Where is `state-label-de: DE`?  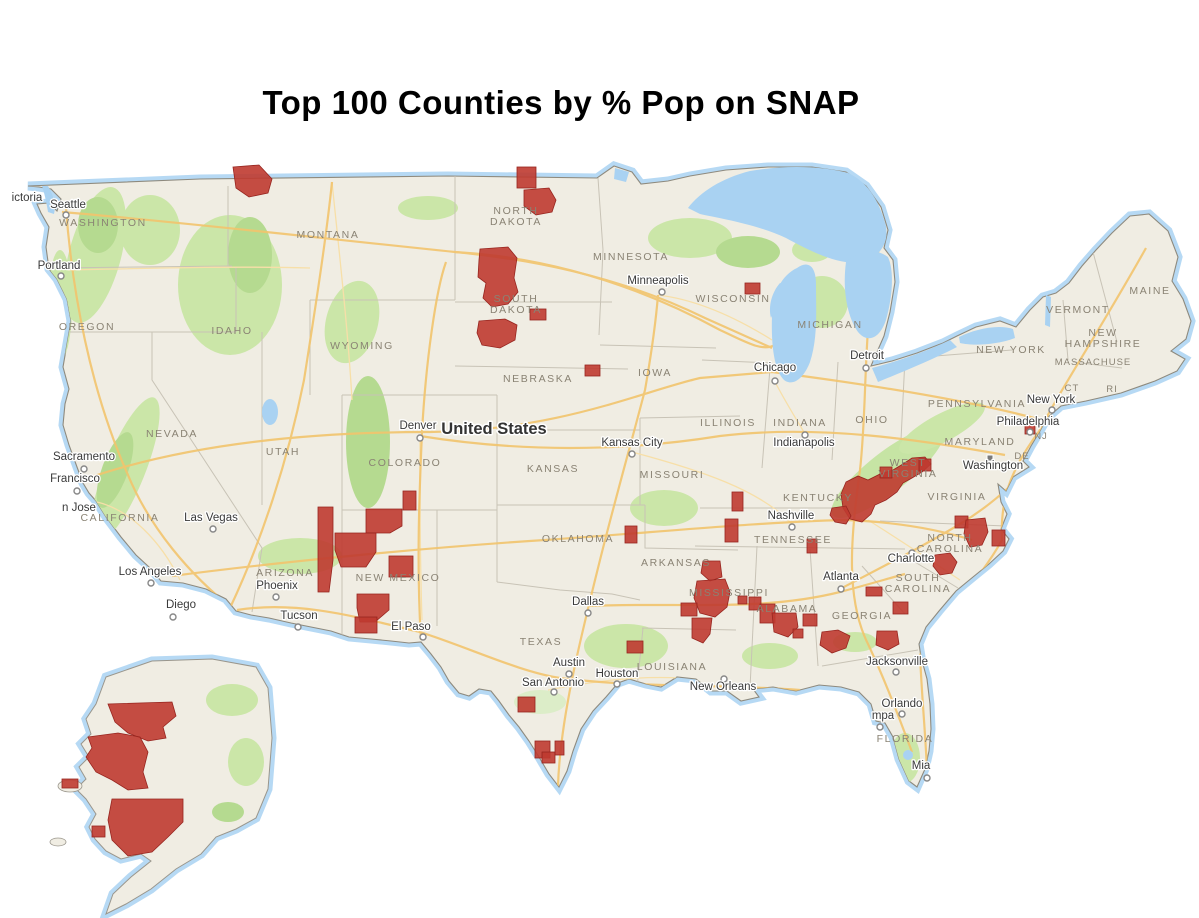
state-label-de: DE is located at coordinates (1021, 456).